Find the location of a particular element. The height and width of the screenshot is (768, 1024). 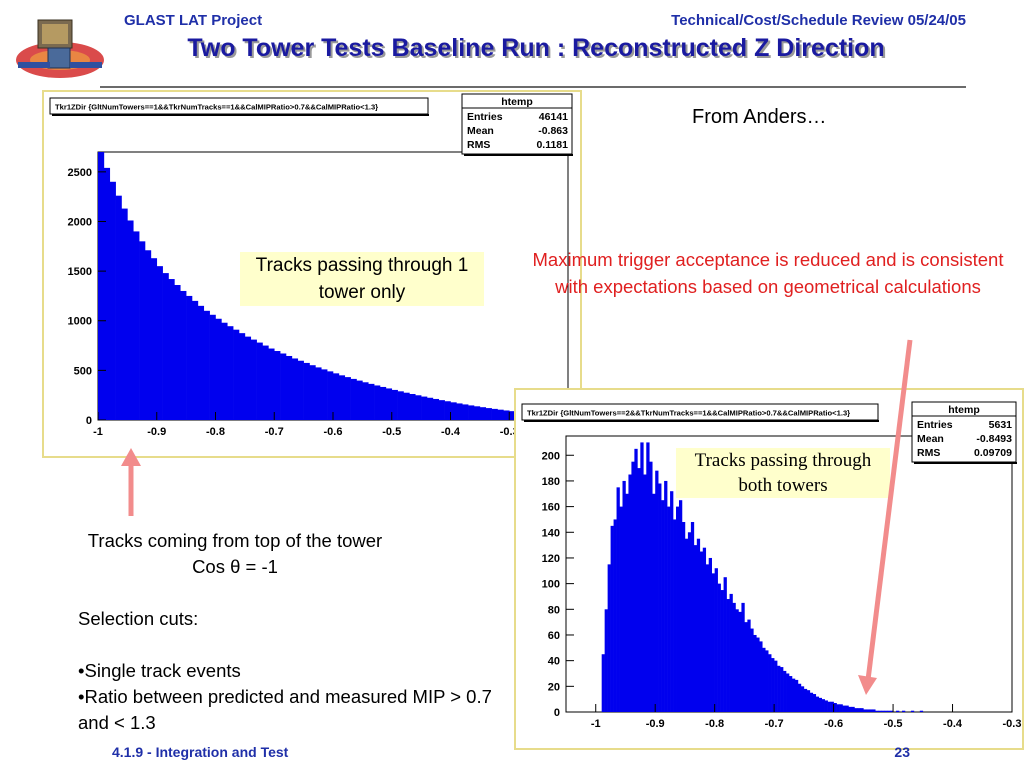

x-tick-label: -0.4 is located at coordinates (451, 432).